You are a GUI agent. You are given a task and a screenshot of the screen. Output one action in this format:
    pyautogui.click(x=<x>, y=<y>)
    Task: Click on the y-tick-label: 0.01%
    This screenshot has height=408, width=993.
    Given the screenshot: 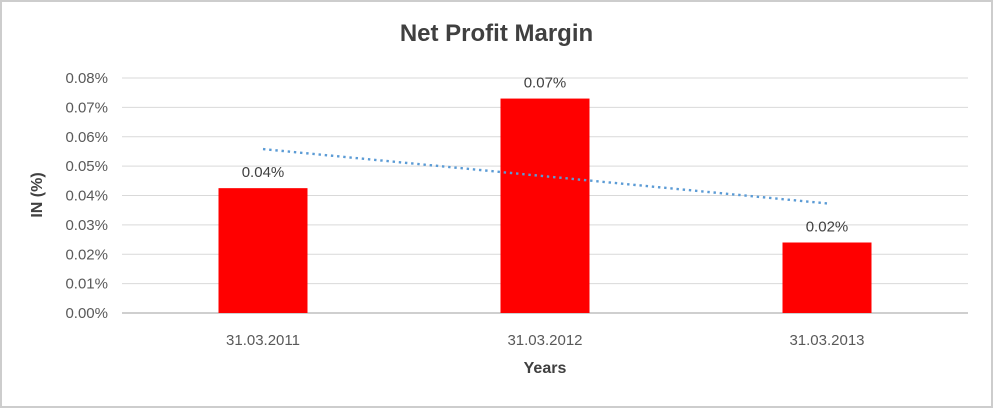 What is the action you would take?
    pyautogui.click(x=86, y=284)
    